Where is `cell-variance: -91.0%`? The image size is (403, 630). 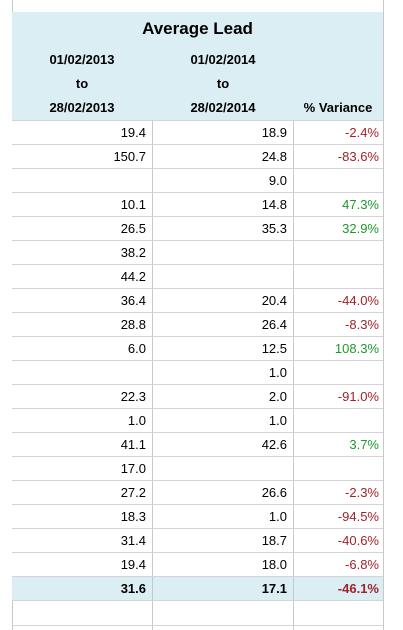 cell-variance: -91.0% is located at coordinates (358, 396).